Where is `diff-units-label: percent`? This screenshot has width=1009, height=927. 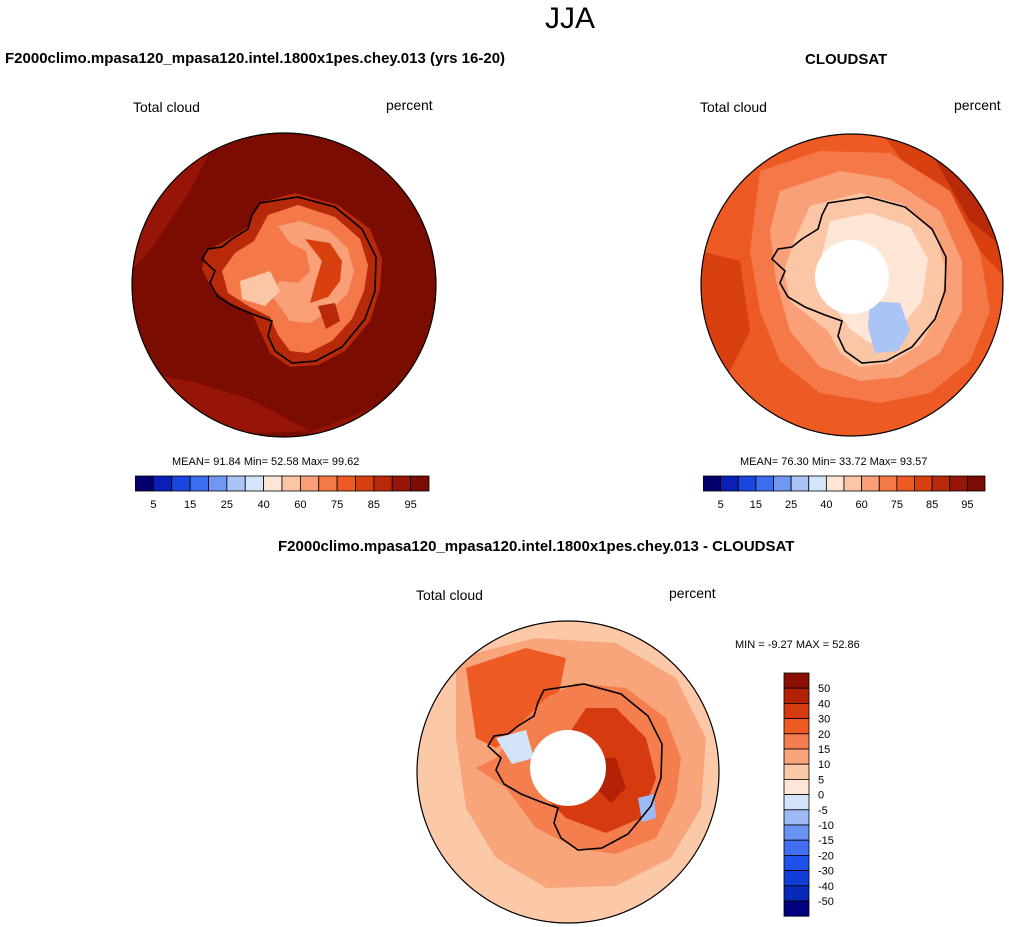 diff-units-label: percent is located at coordinates (692, 593).